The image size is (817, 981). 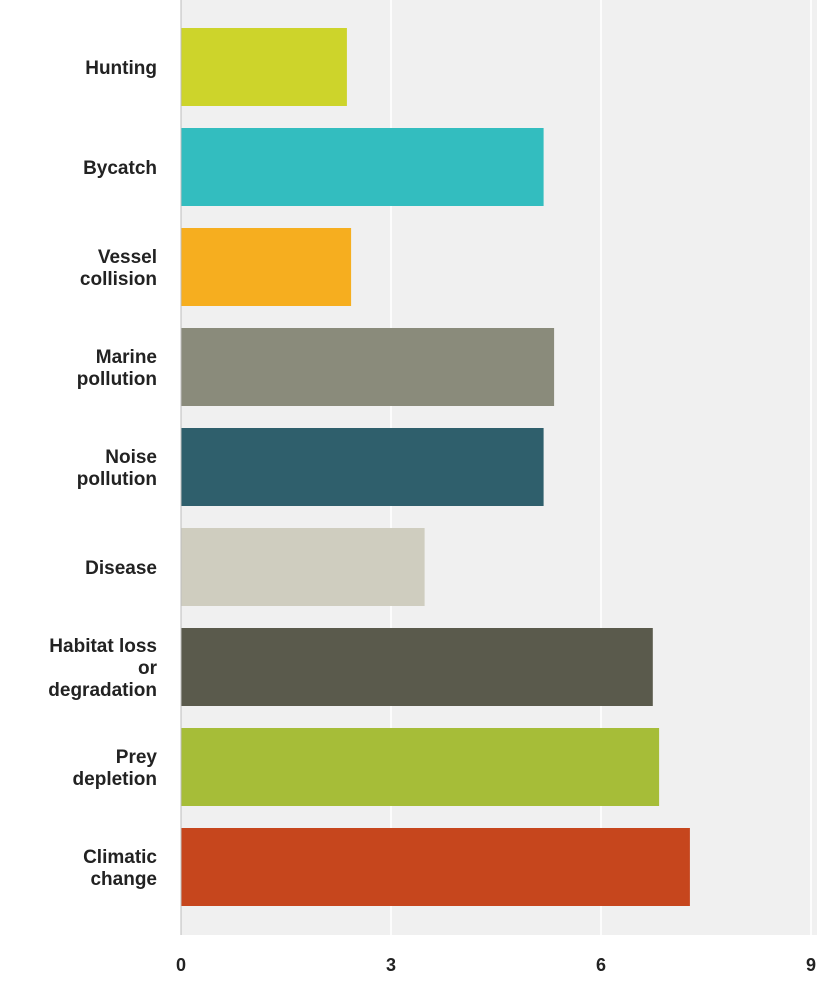 I want to click on category-label-3-0: Marine, so click(x=126, y=357).